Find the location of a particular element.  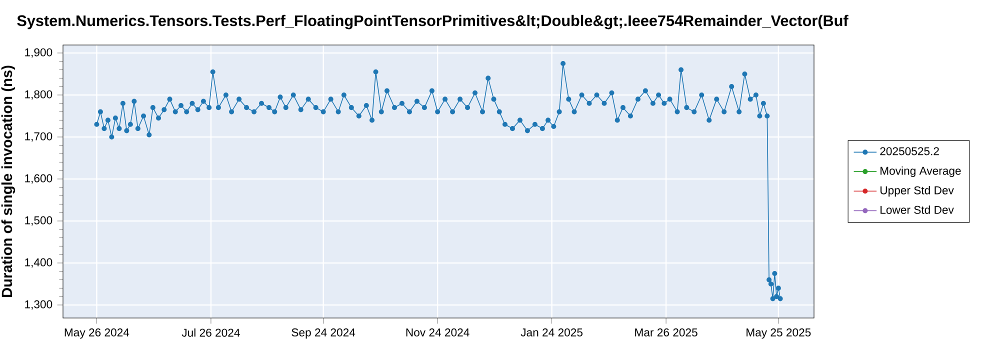

x-tick-label: Sep 24 2024 is located at coordinates (324, 333).